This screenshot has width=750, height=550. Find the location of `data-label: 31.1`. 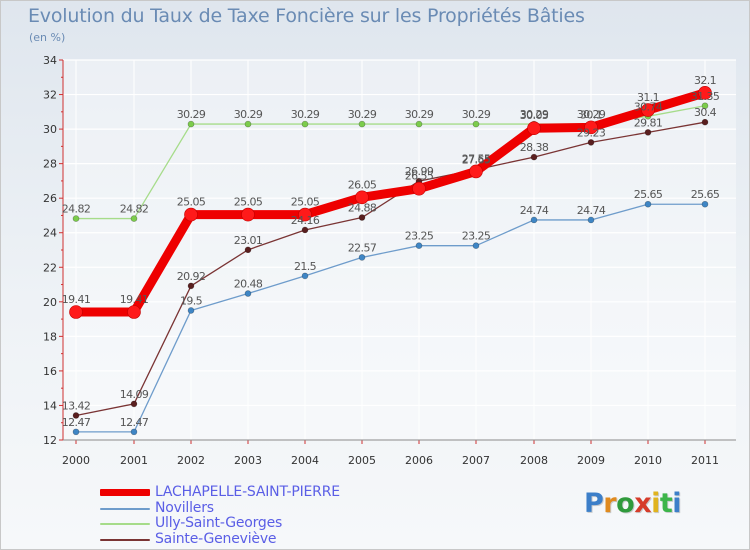

data-label: 31.1 is located at coordinates (648, 97).